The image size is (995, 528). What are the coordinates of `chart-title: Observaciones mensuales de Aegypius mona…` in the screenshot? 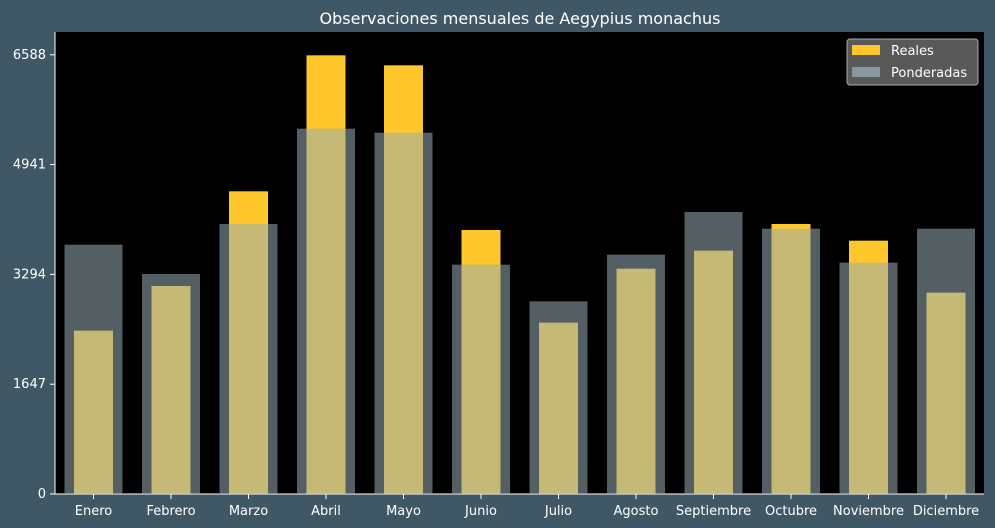 It's located at (520, 18).